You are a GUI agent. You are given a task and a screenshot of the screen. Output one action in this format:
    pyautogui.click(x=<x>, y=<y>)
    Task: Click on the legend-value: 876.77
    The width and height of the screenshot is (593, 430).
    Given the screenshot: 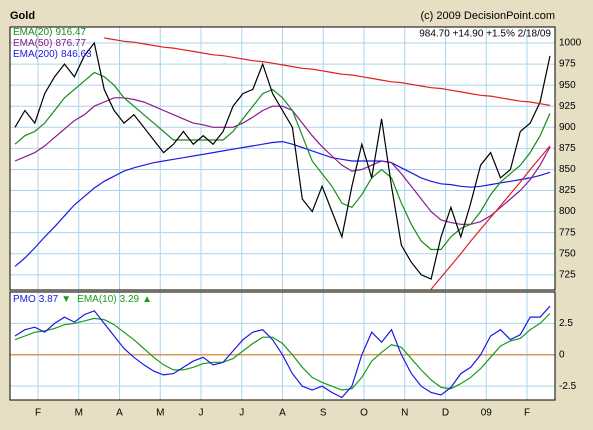 What is the action you would take?
    pyautogui.click(x=70, y=43)
    